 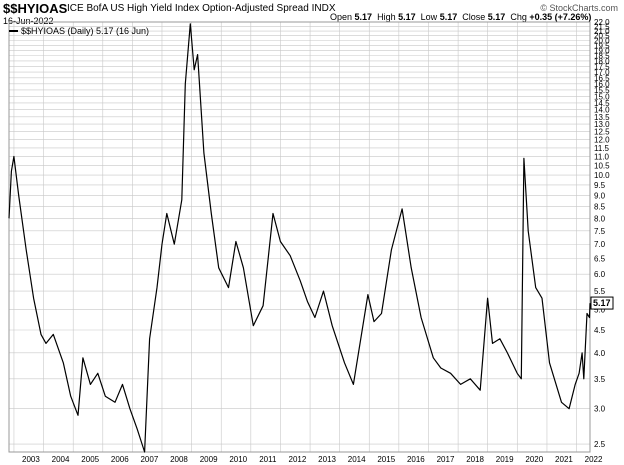 What do you see at coordinates (602, 50) in the screenshot?
I see `y-tick-label: 19.0` at bounding box center [602, 50].